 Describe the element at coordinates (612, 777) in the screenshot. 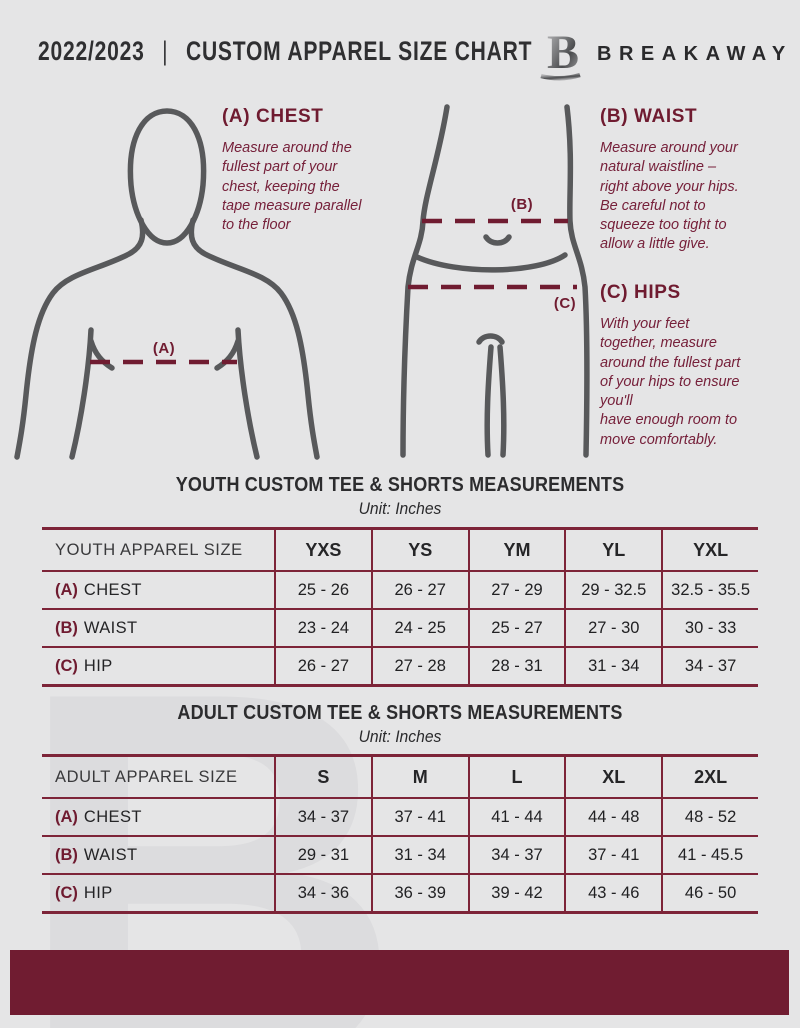

I see `size-column-header: XL` at that location.